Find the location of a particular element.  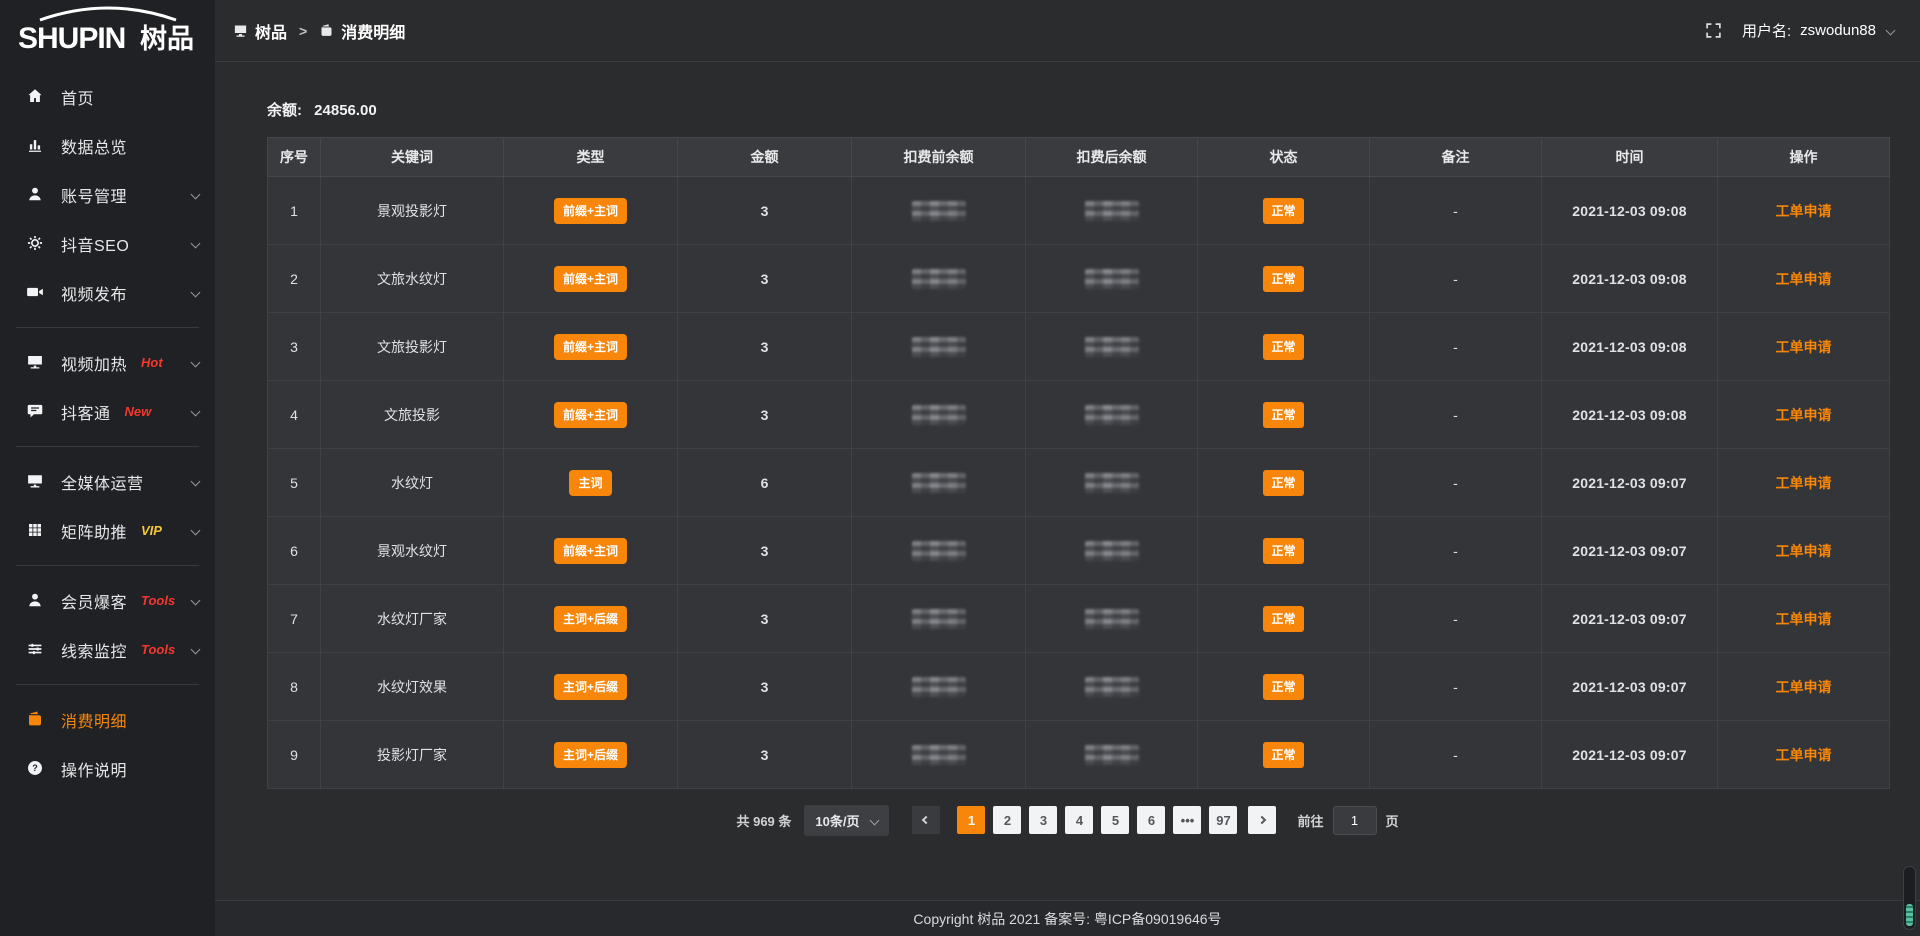

cell-status: 正常 is located at coordinates (1283, 550).